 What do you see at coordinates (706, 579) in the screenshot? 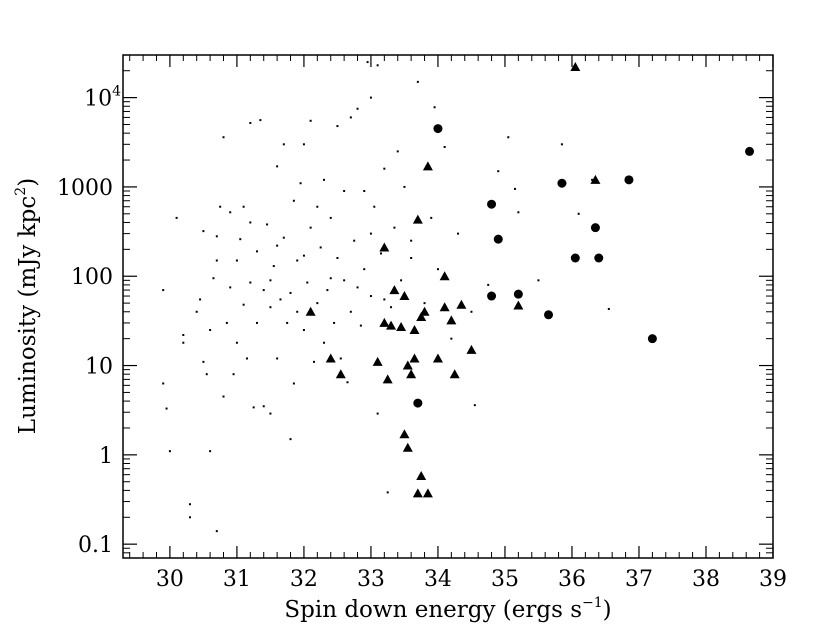
I see `x-tick-label: 38` at bounding box center [706, 579].